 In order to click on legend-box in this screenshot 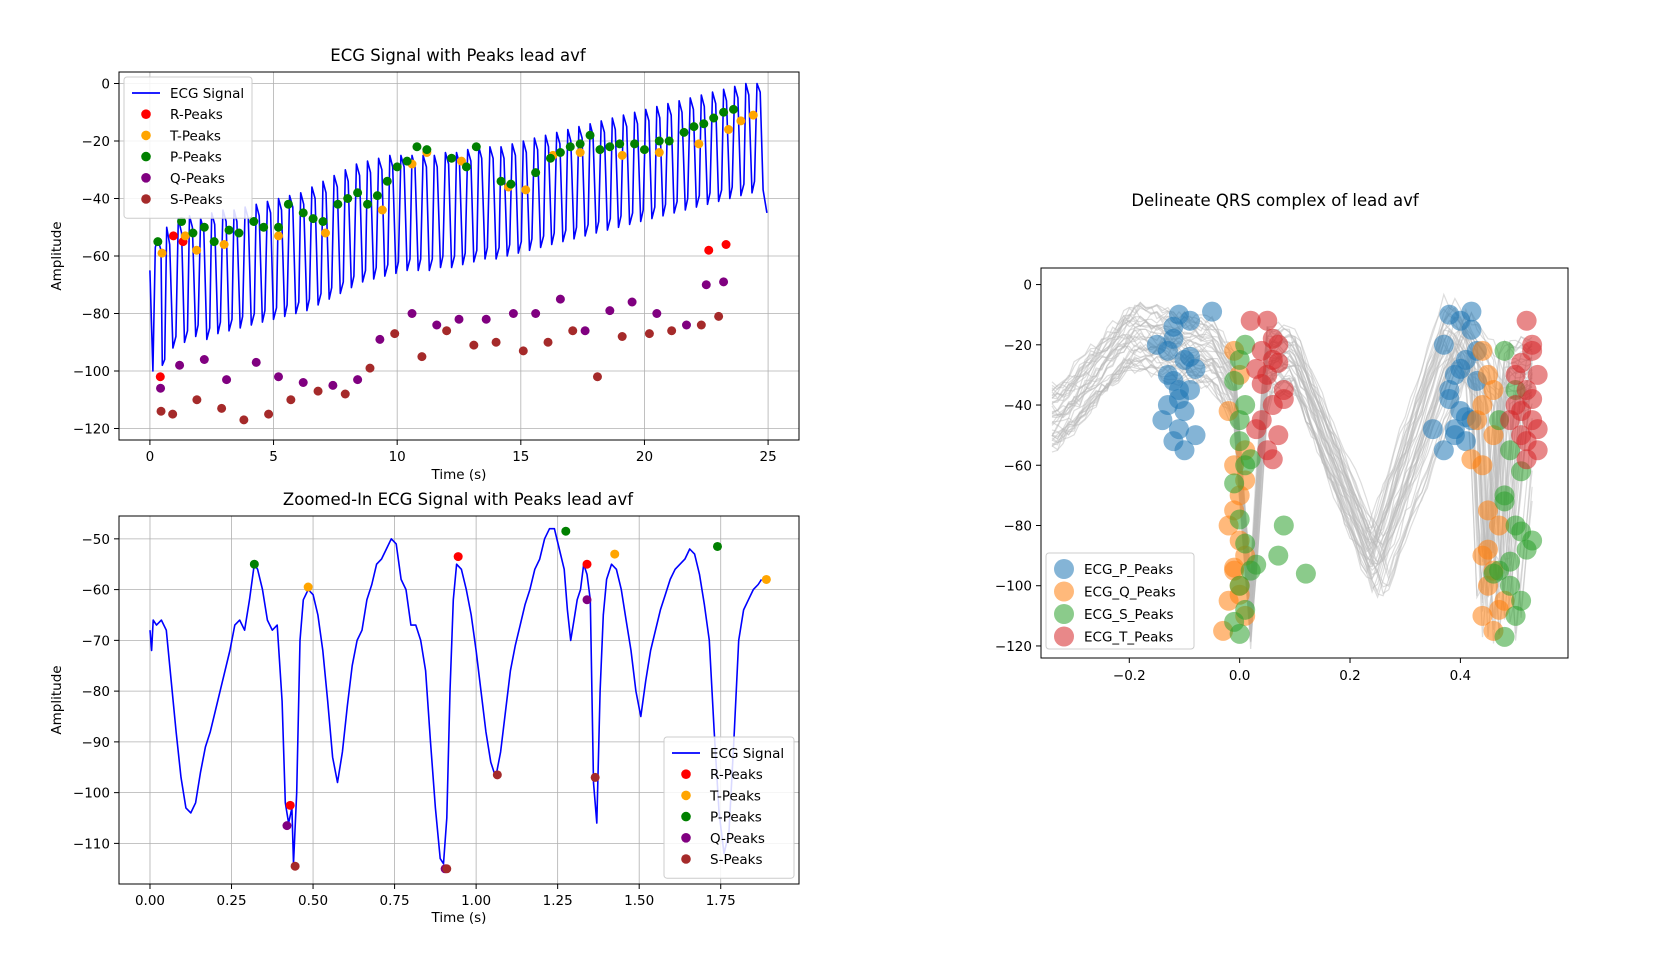, I will do `click(729, 807)`.